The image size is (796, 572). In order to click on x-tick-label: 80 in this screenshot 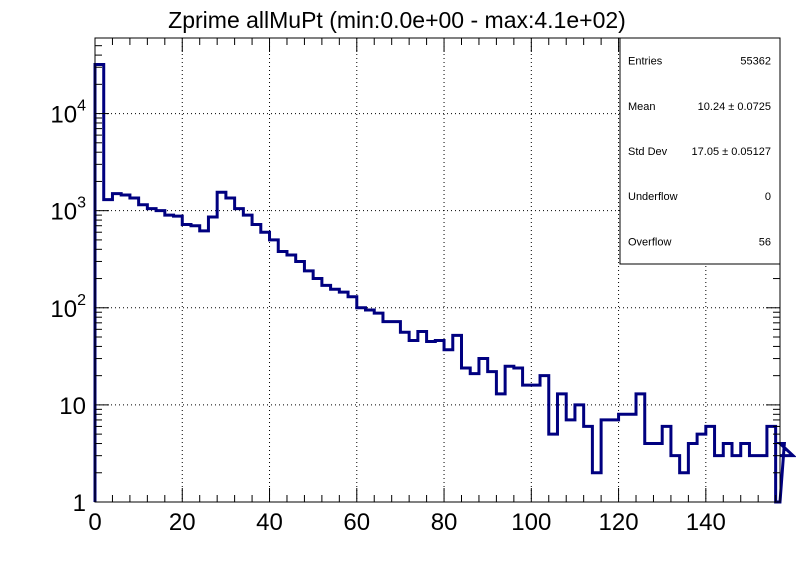, I will do `click(444, 522)`.